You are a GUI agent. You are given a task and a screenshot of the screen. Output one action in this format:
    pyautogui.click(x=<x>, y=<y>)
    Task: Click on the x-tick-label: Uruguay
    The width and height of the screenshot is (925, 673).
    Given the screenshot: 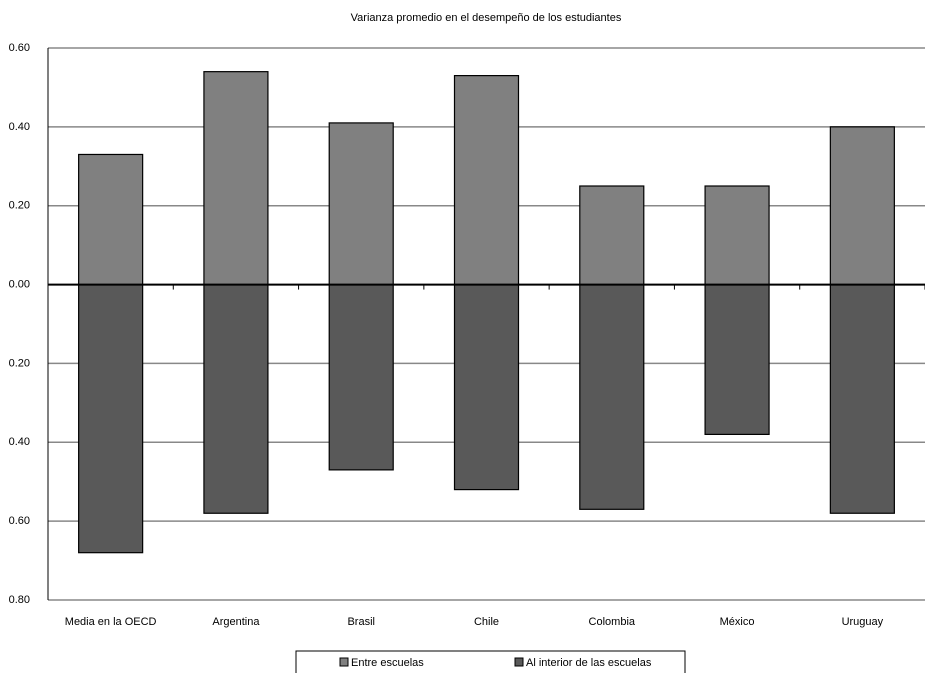 What is the action you would take?
    pyautogui.click(x=863, y=622)
    